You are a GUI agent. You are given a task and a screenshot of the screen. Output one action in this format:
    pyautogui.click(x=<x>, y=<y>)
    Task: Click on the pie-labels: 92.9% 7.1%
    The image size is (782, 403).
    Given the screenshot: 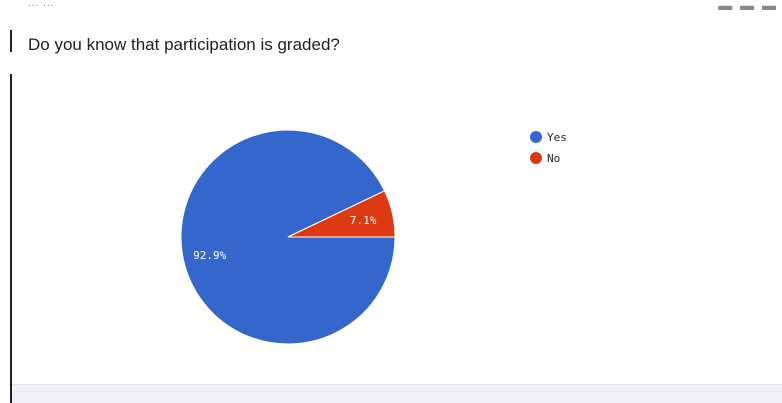 What is the action you would take?
    pyautogui.click(x=285, y=238)
    